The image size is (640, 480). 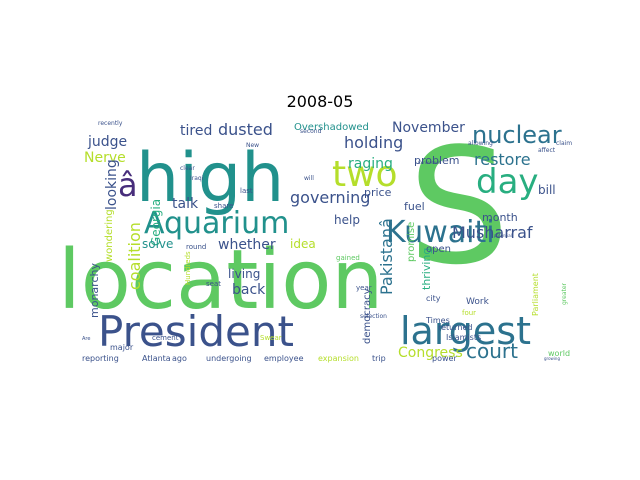 I want to click on cloud-word-problem: problem, so click(x=437, y=160).